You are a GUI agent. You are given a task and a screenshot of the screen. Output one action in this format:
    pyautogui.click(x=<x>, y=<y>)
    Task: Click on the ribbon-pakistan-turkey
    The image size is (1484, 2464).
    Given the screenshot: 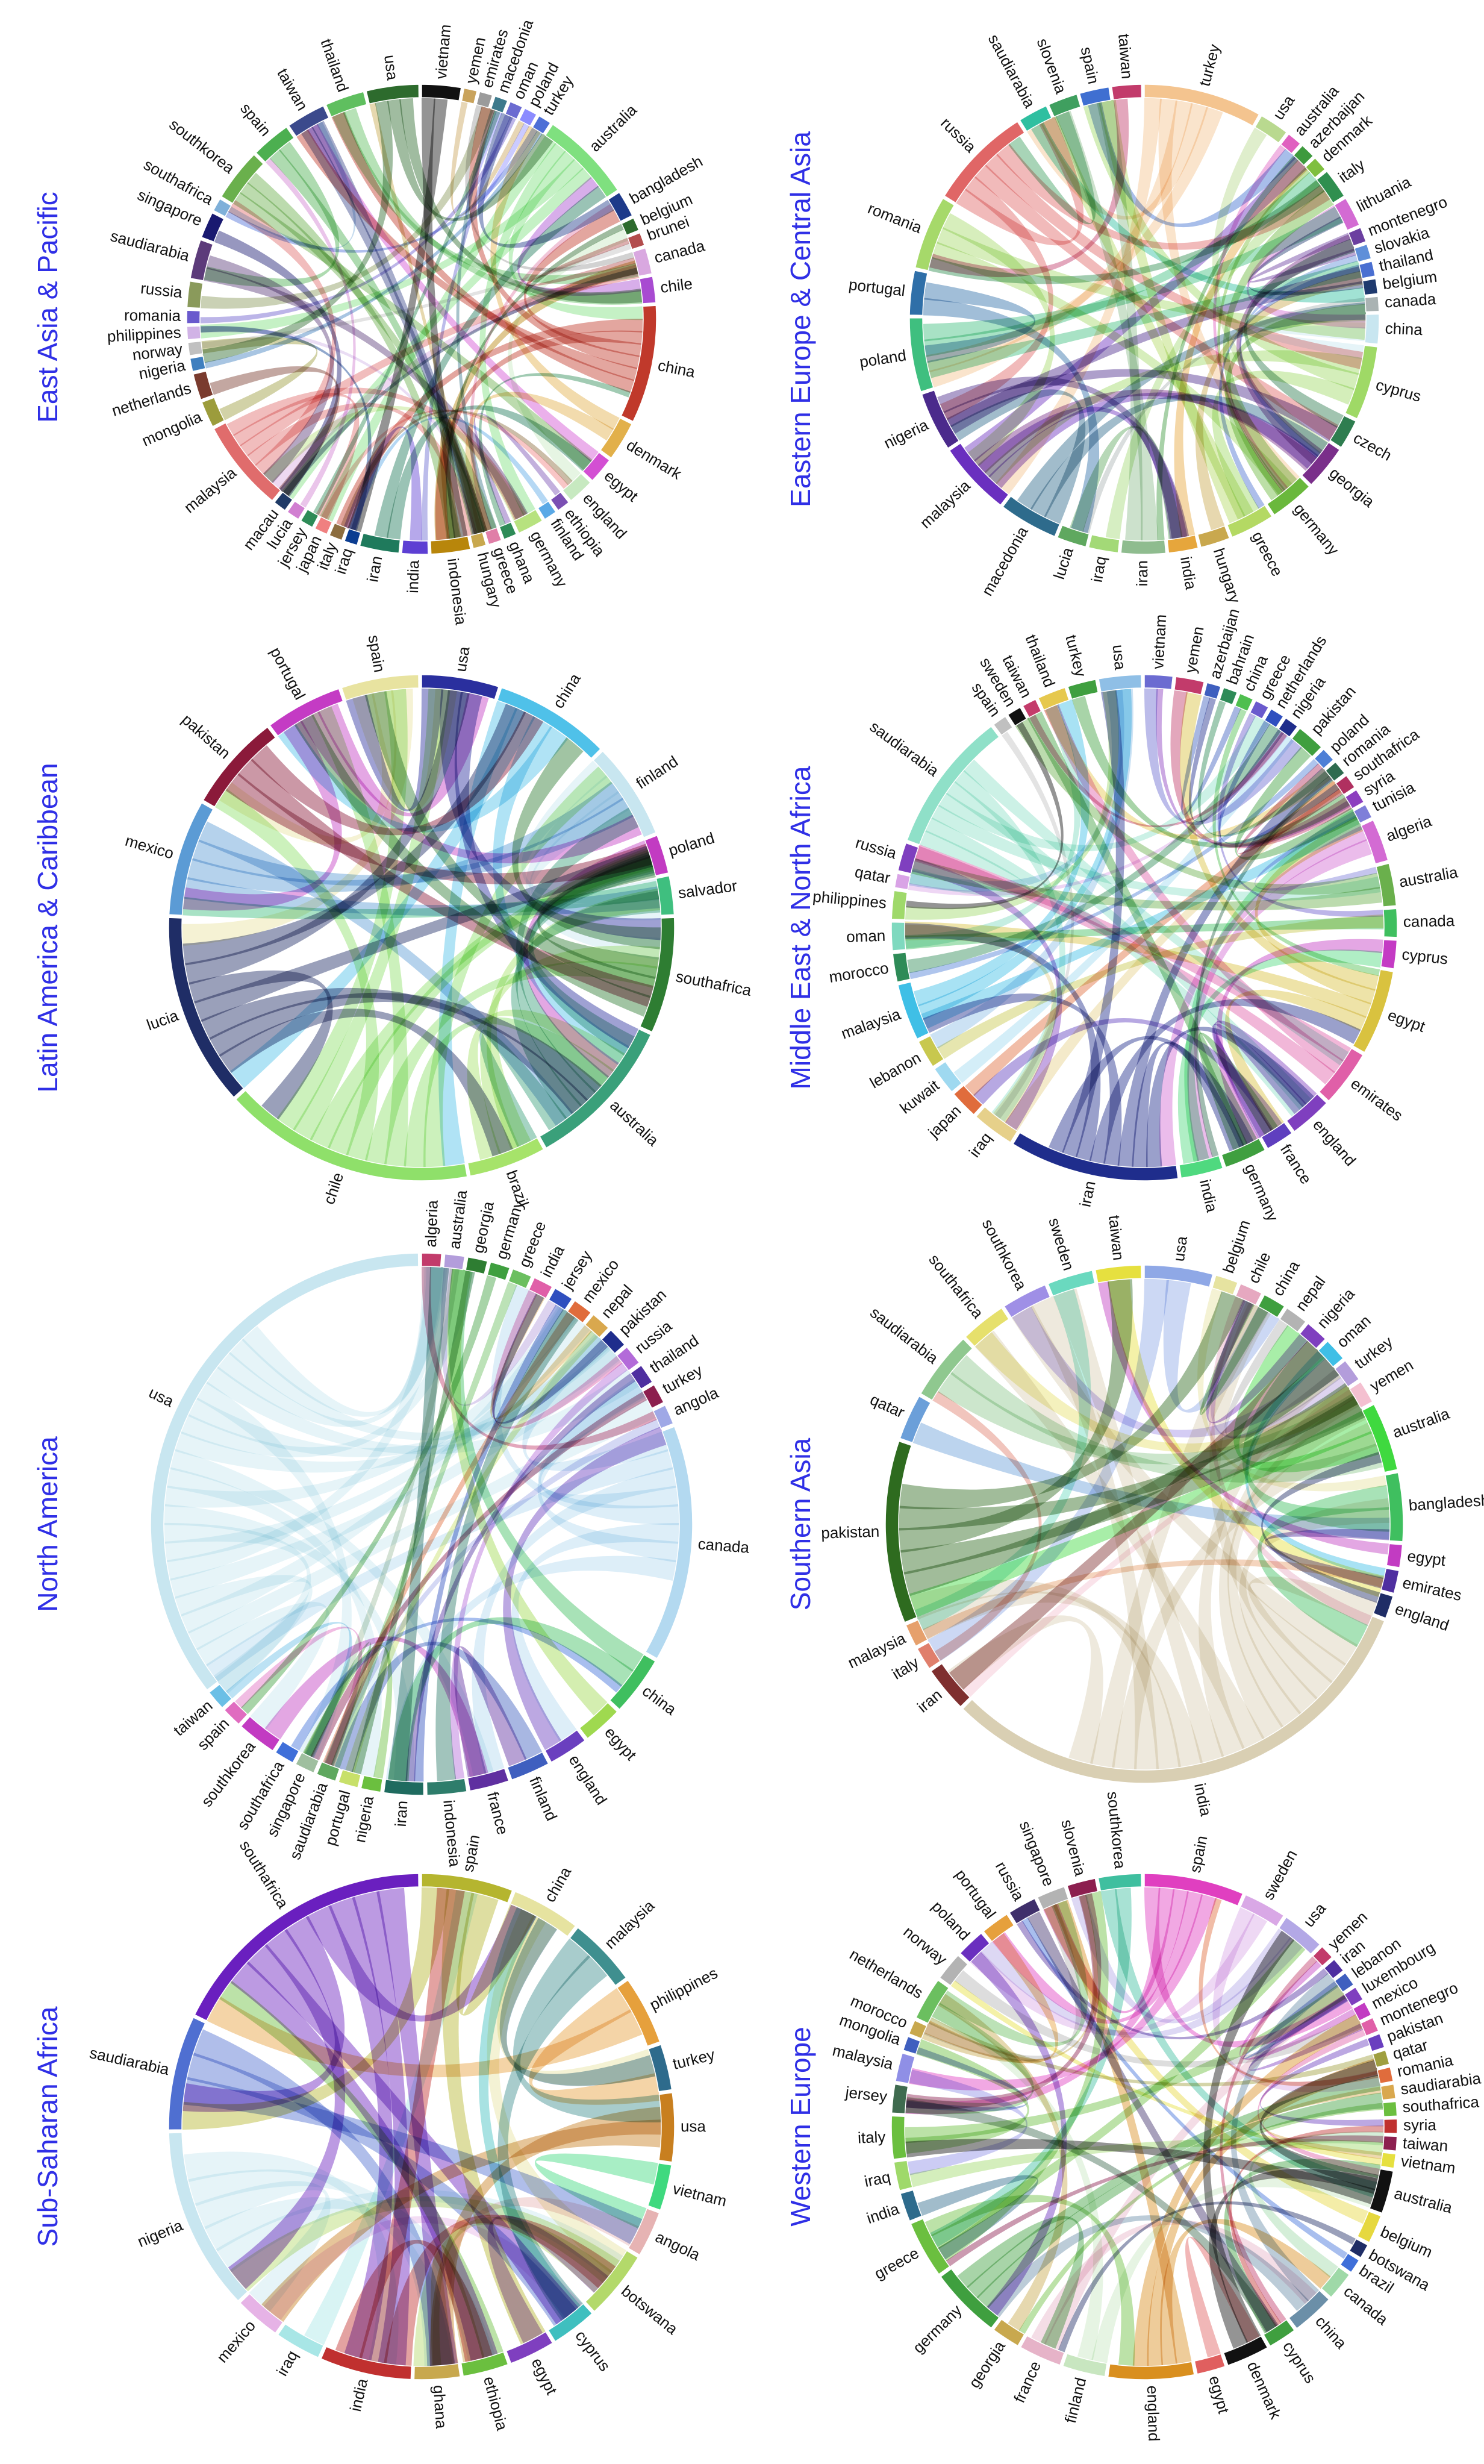 What is the action you would take?
    pyautogui.click(x=1129, y=1457)
    